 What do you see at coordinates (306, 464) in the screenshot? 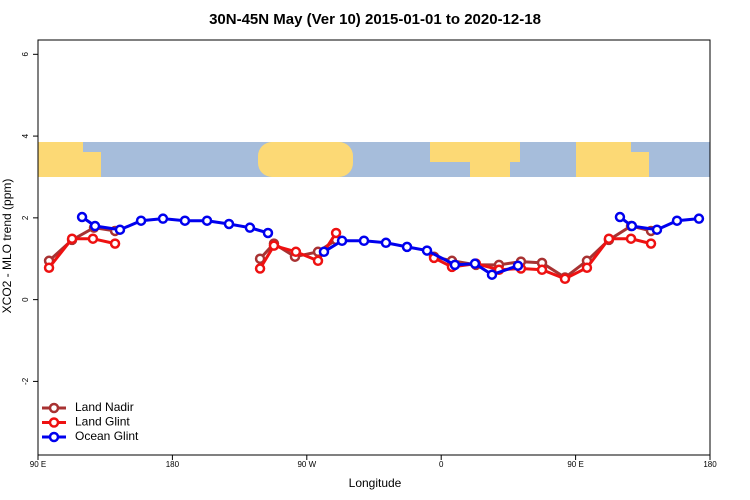
I see `x-tick-label: 90 W` at bounding box center [306, 464].